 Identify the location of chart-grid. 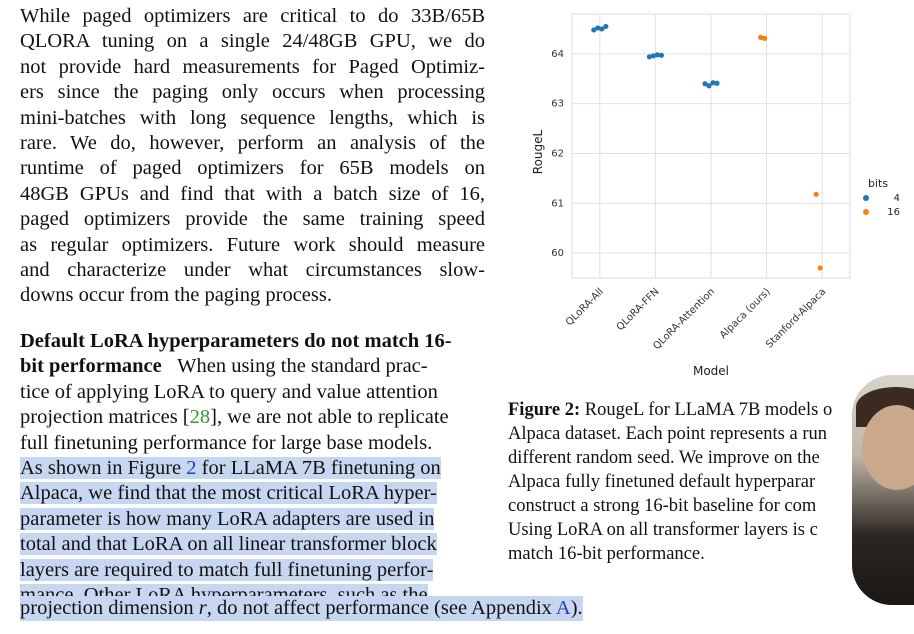
(711, 146).